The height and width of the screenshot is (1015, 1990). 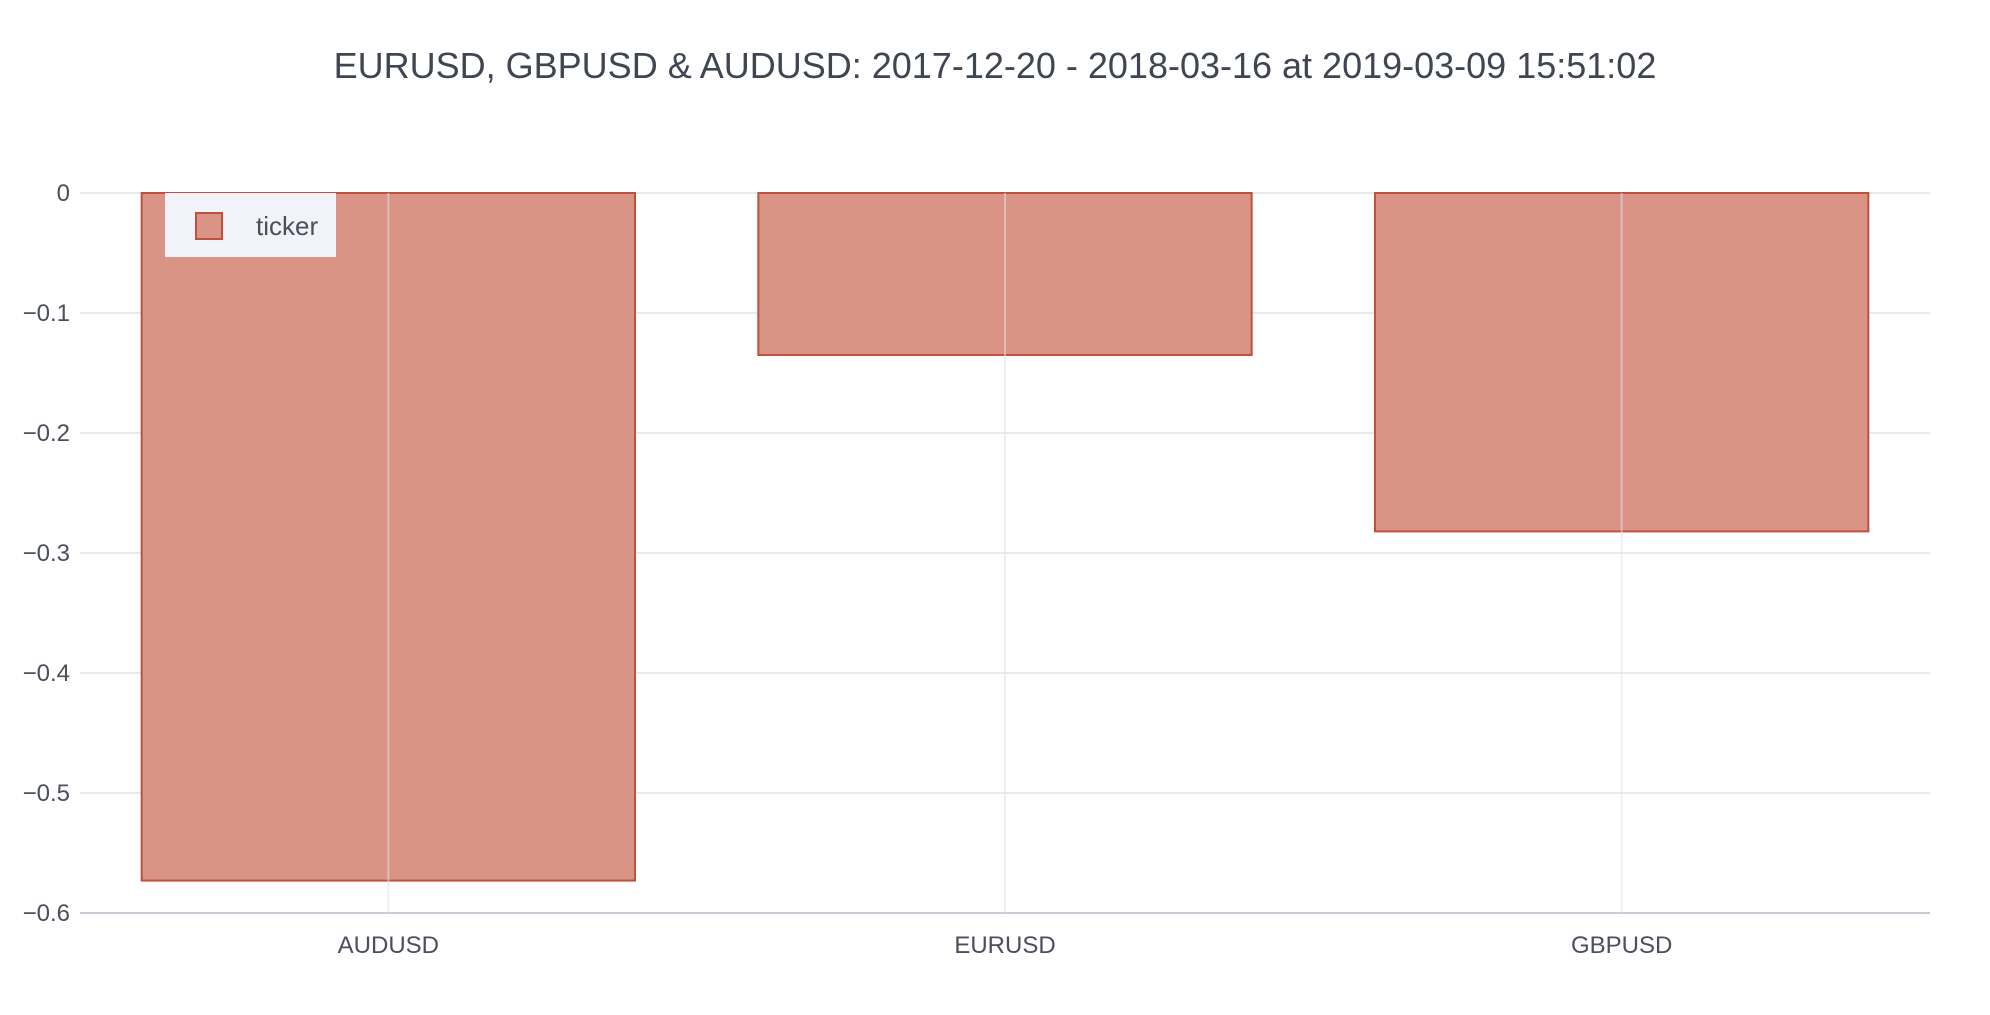 I want to click on y-tick-label: −0.3, so click(x=46, y=553).